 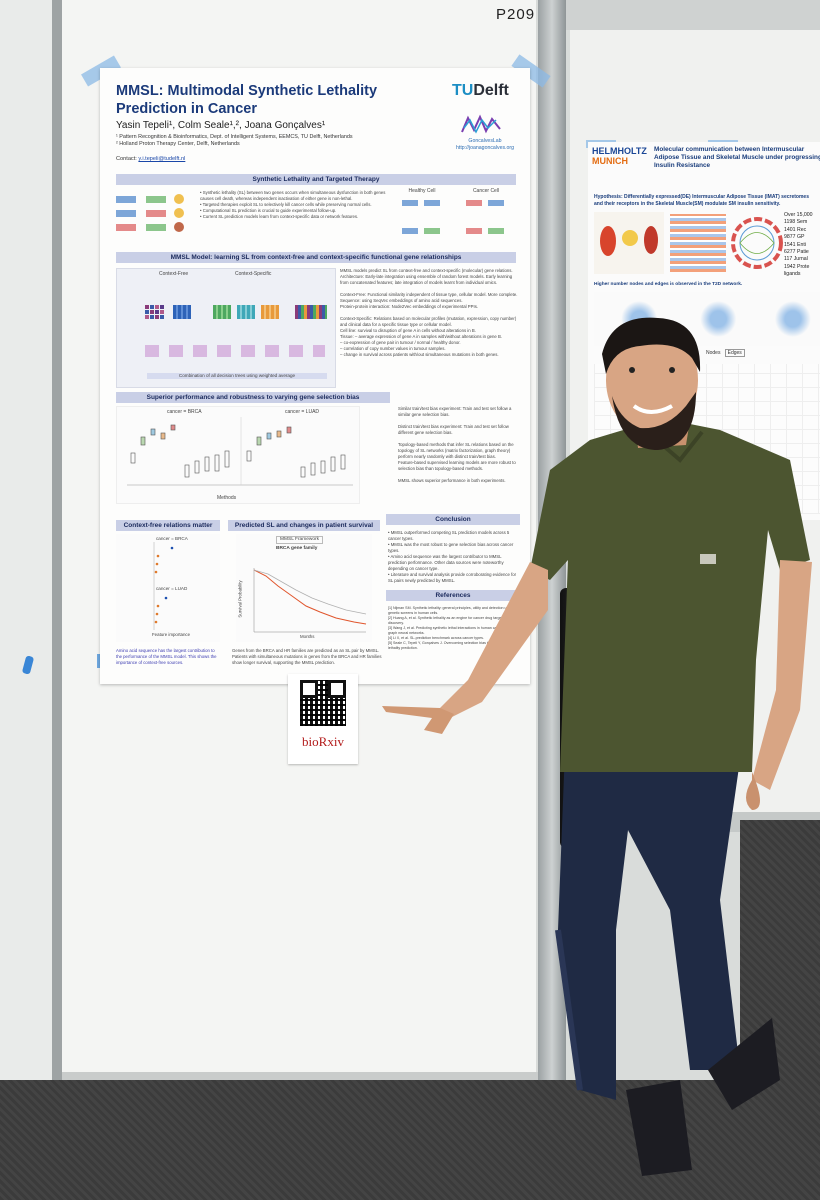 I want to click on feature-grid-expression, so click(x=246, y=312).